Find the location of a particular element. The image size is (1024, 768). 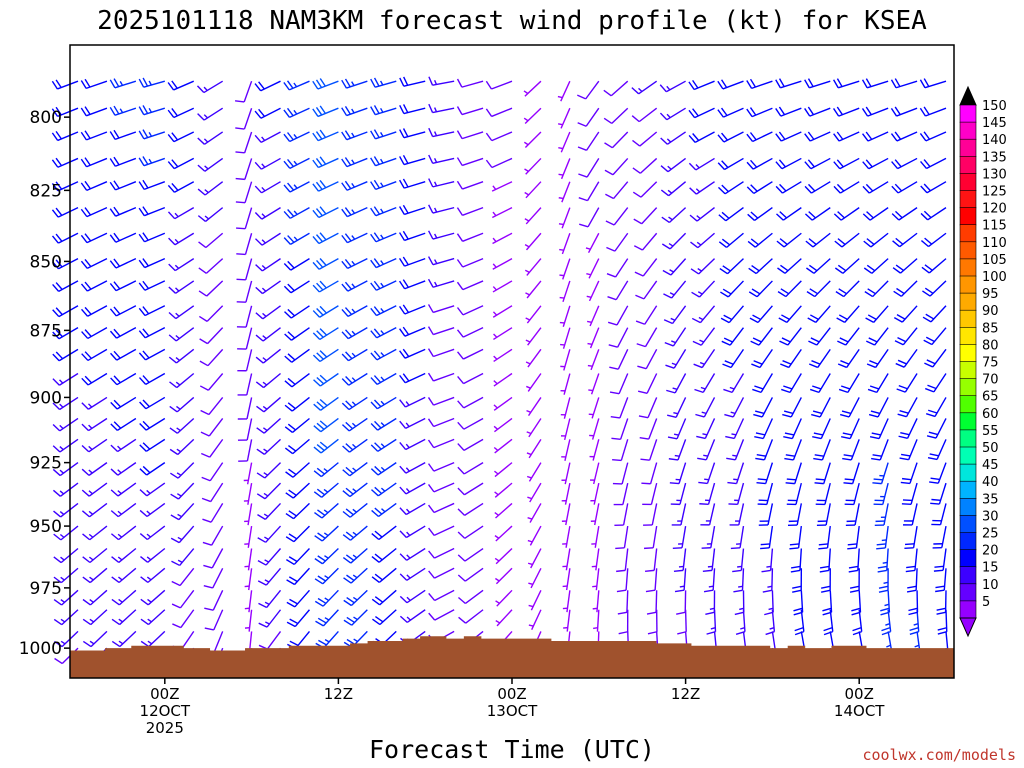

wind-barb-0h-857hpa is located at coordinates (65, 286).